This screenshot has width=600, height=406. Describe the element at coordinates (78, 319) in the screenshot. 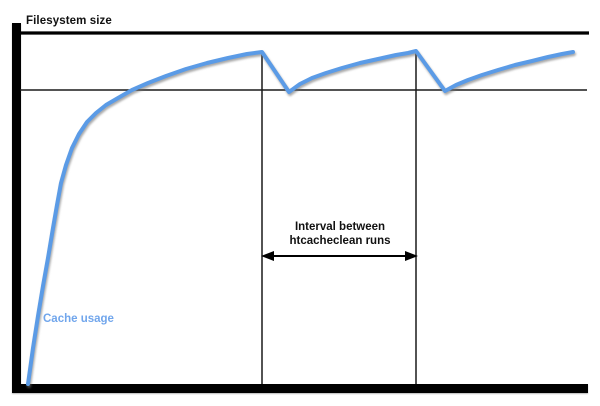

I see `cache-usage-label: Cache usage` at that location.